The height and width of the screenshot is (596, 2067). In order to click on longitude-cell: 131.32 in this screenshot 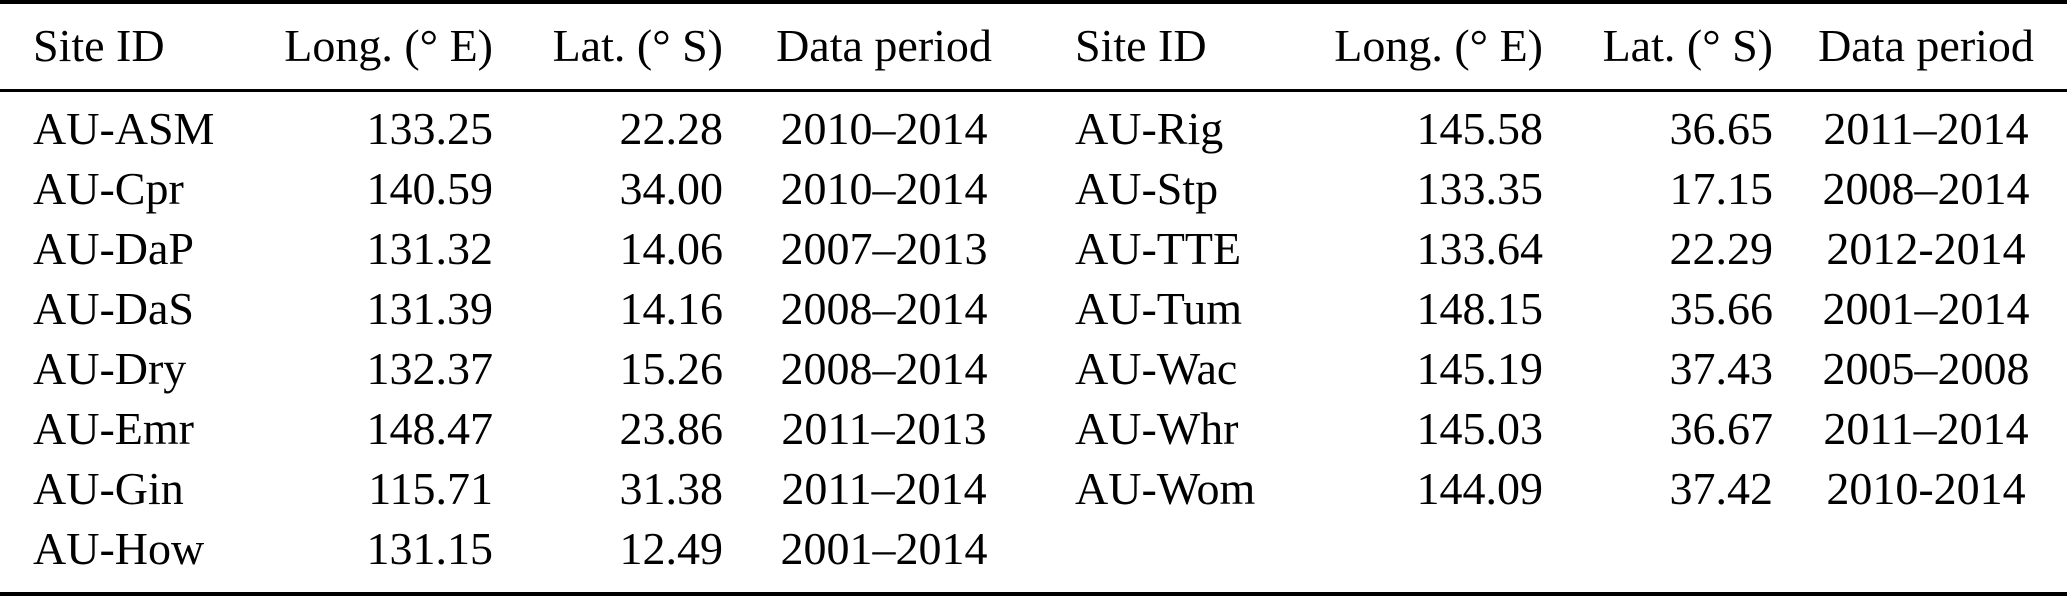, I will do `click(430, 248)`.